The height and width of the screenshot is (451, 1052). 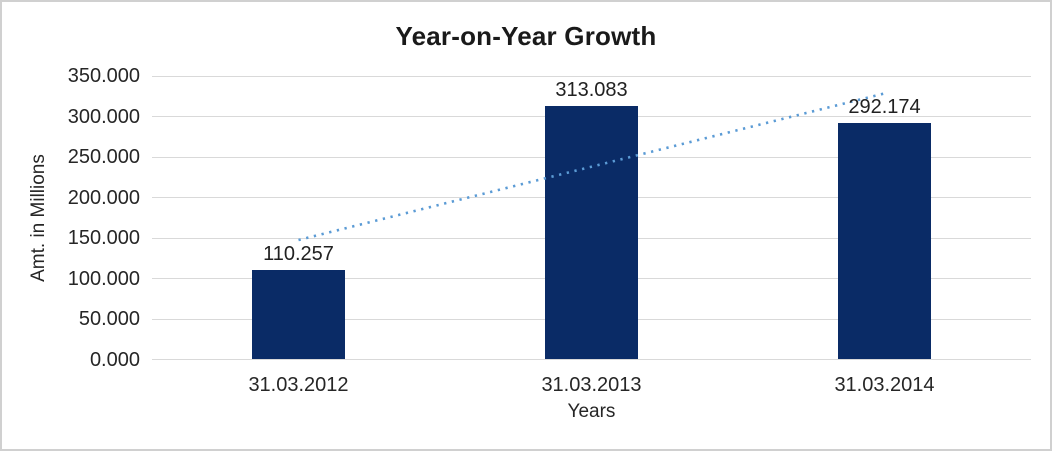 I want to click on bar-value-label: 292.174, so click(x=884, y=106).